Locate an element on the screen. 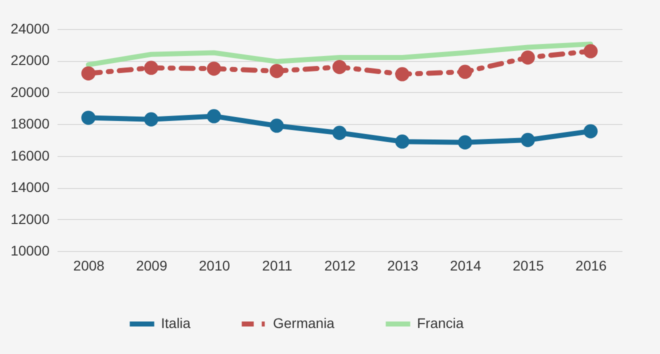  x-tick-label: 2011 is located at coordinates (277, 266).